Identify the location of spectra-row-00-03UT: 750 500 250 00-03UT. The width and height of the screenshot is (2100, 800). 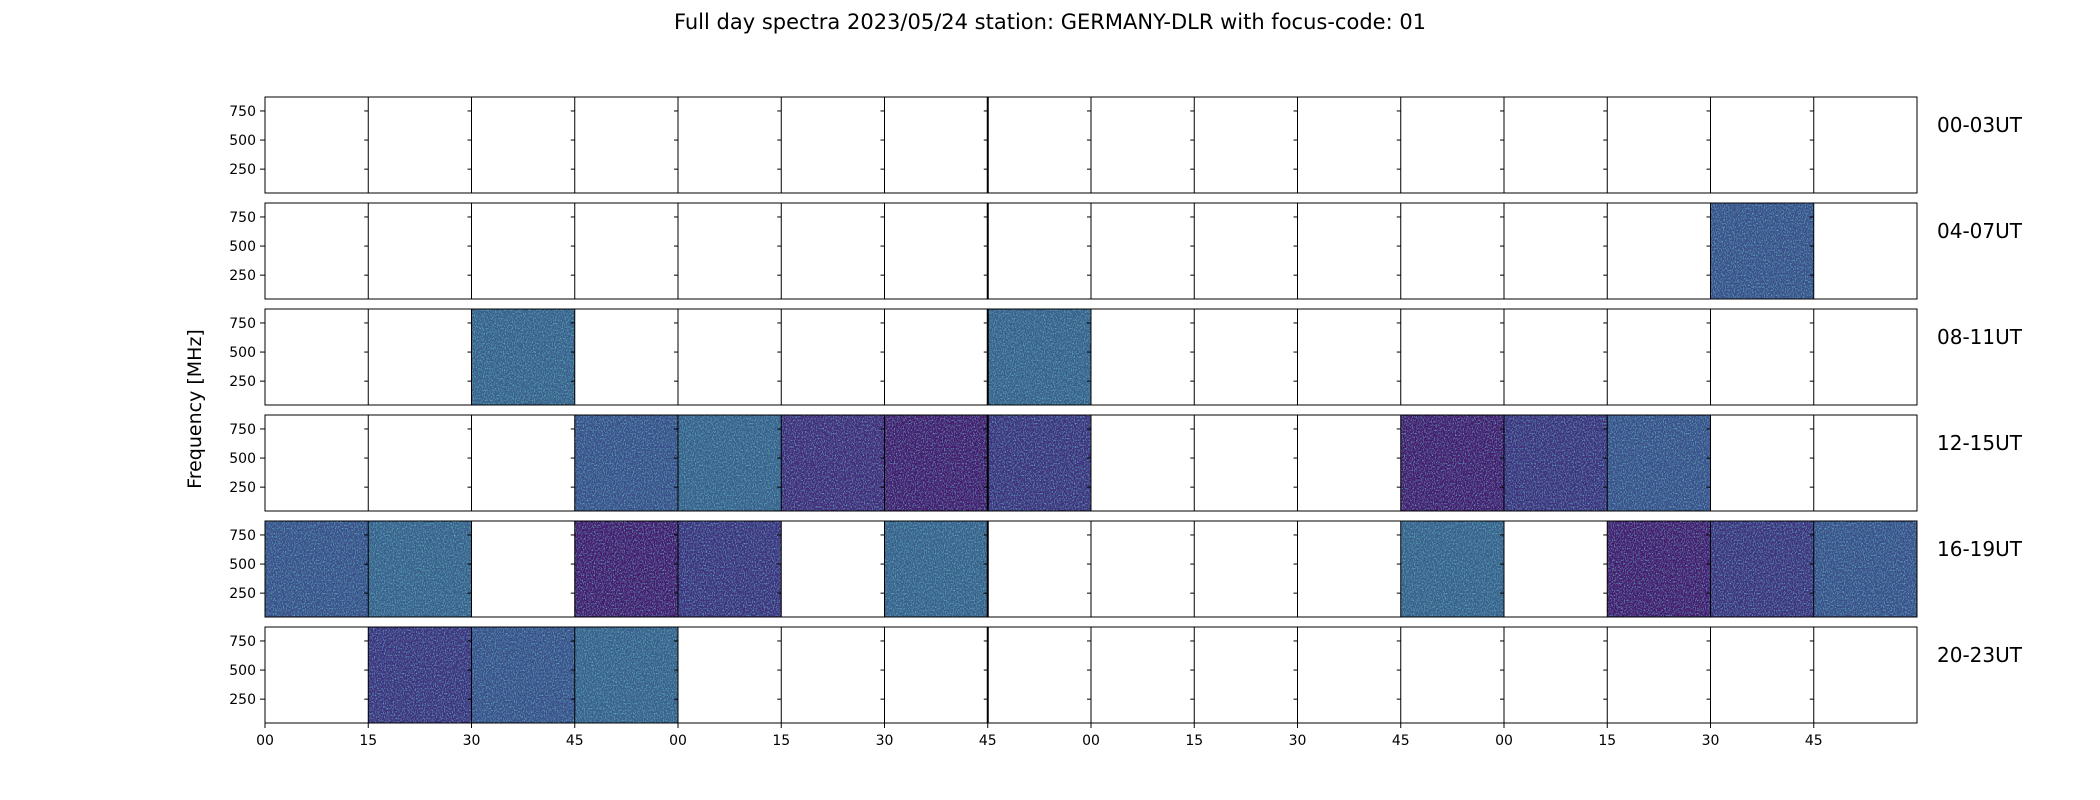
(1126, 145).